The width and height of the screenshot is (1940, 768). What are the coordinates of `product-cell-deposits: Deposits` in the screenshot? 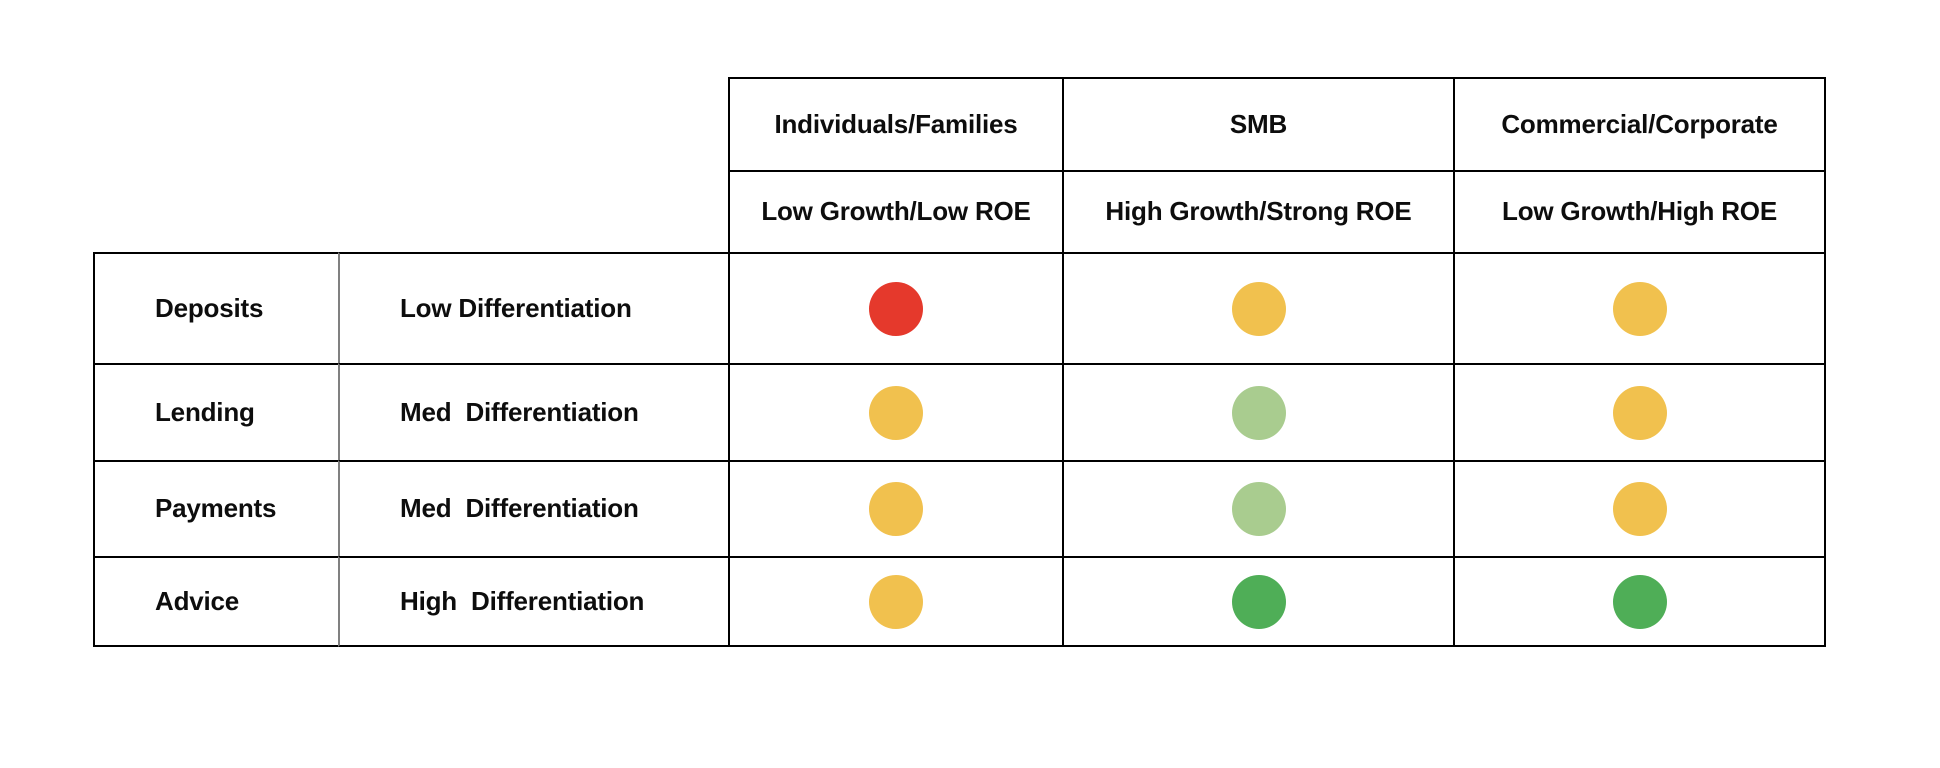 It's located at (215, 307).